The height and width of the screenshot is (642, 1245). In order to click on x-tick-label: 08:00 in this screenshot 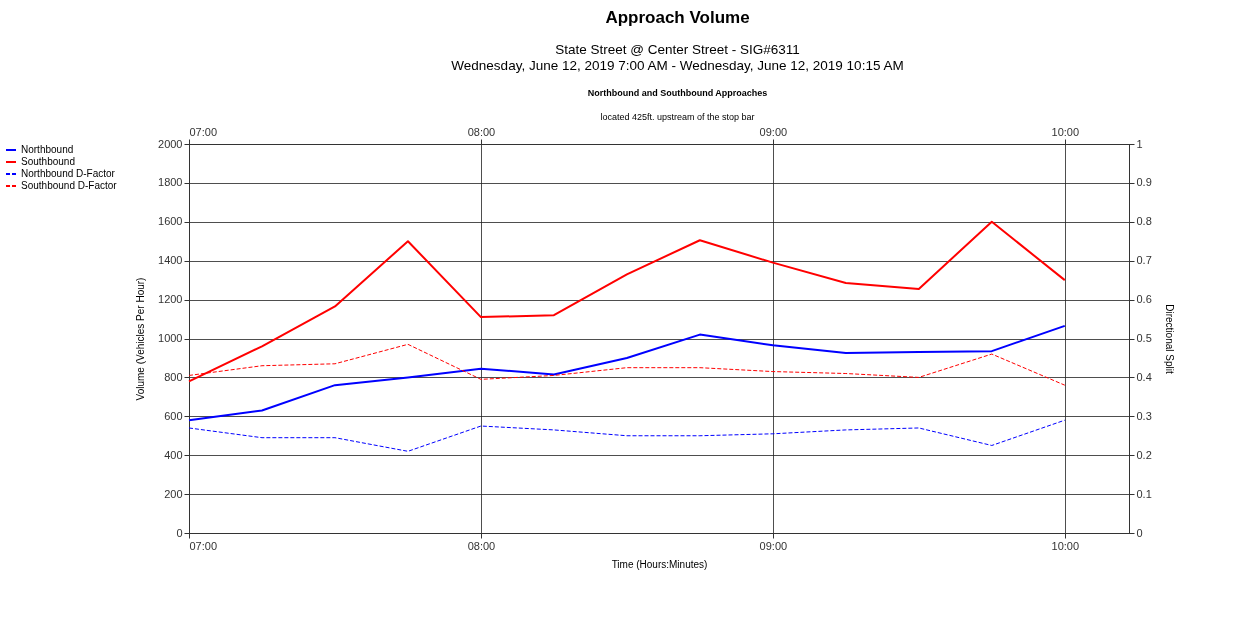, I will do `click(481, 545)`.